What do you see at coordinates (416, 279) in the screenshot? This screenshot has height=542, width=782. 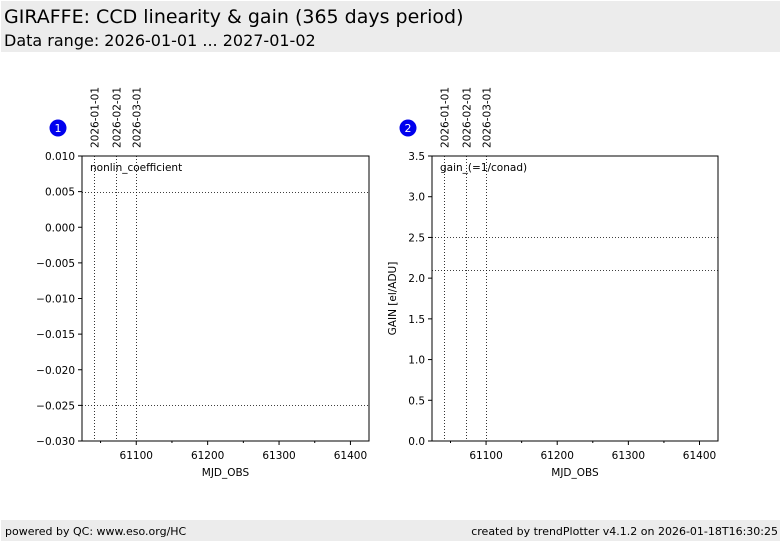 I see `y-tick-label: 2.0` at bounding box center [416, 279].